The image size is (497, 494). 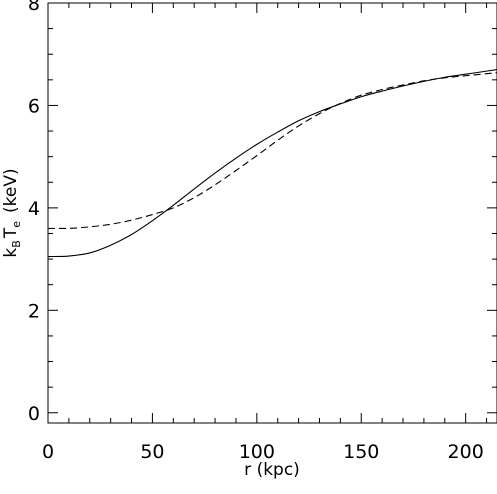 I want to click on y-tick-label: 0, so click(x=34, y=414).